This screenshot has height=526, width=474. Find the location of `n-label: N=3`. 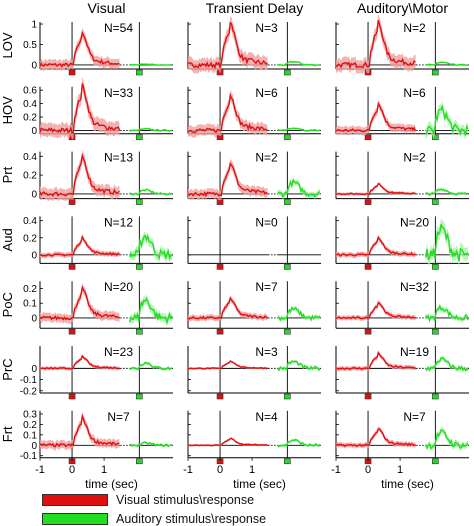

n-label: N=3 is located at coordinates (266, 28).